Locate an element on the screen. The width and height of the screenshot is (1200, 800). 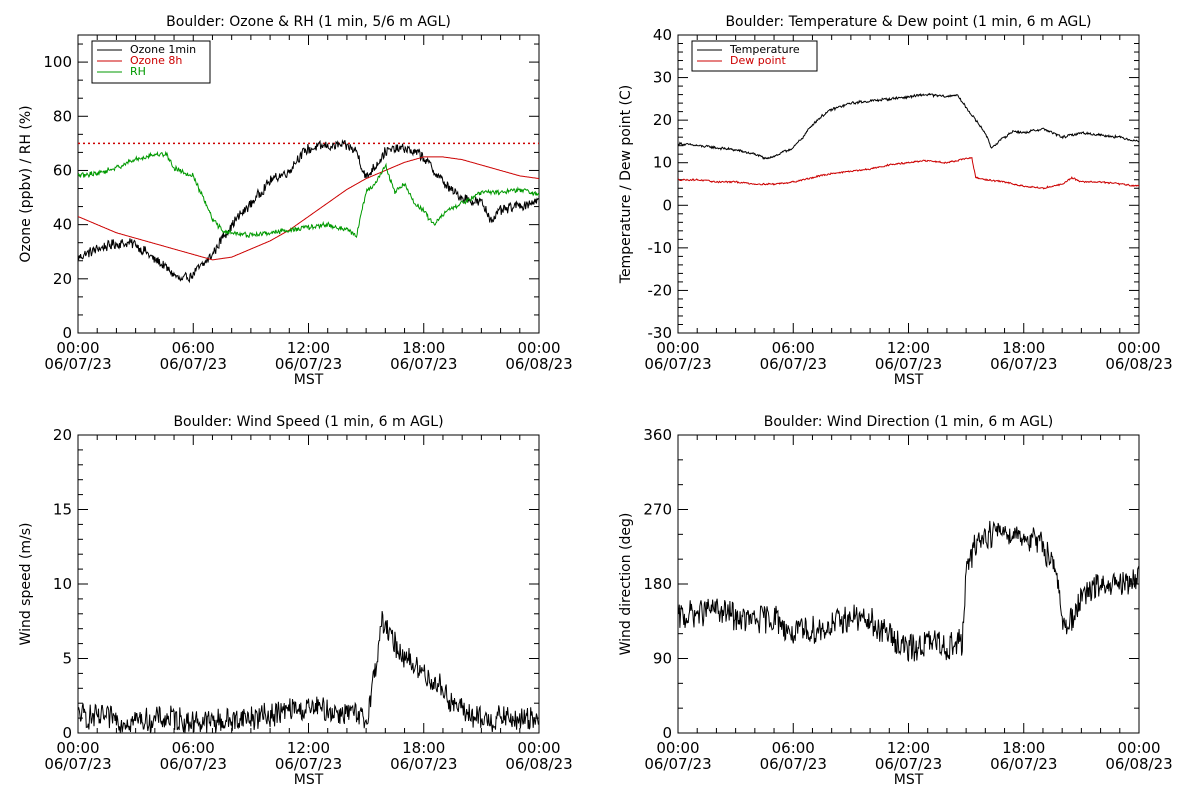
y-axis-label: Temperature / Dew point (C) is located at coordinates (626, 184).